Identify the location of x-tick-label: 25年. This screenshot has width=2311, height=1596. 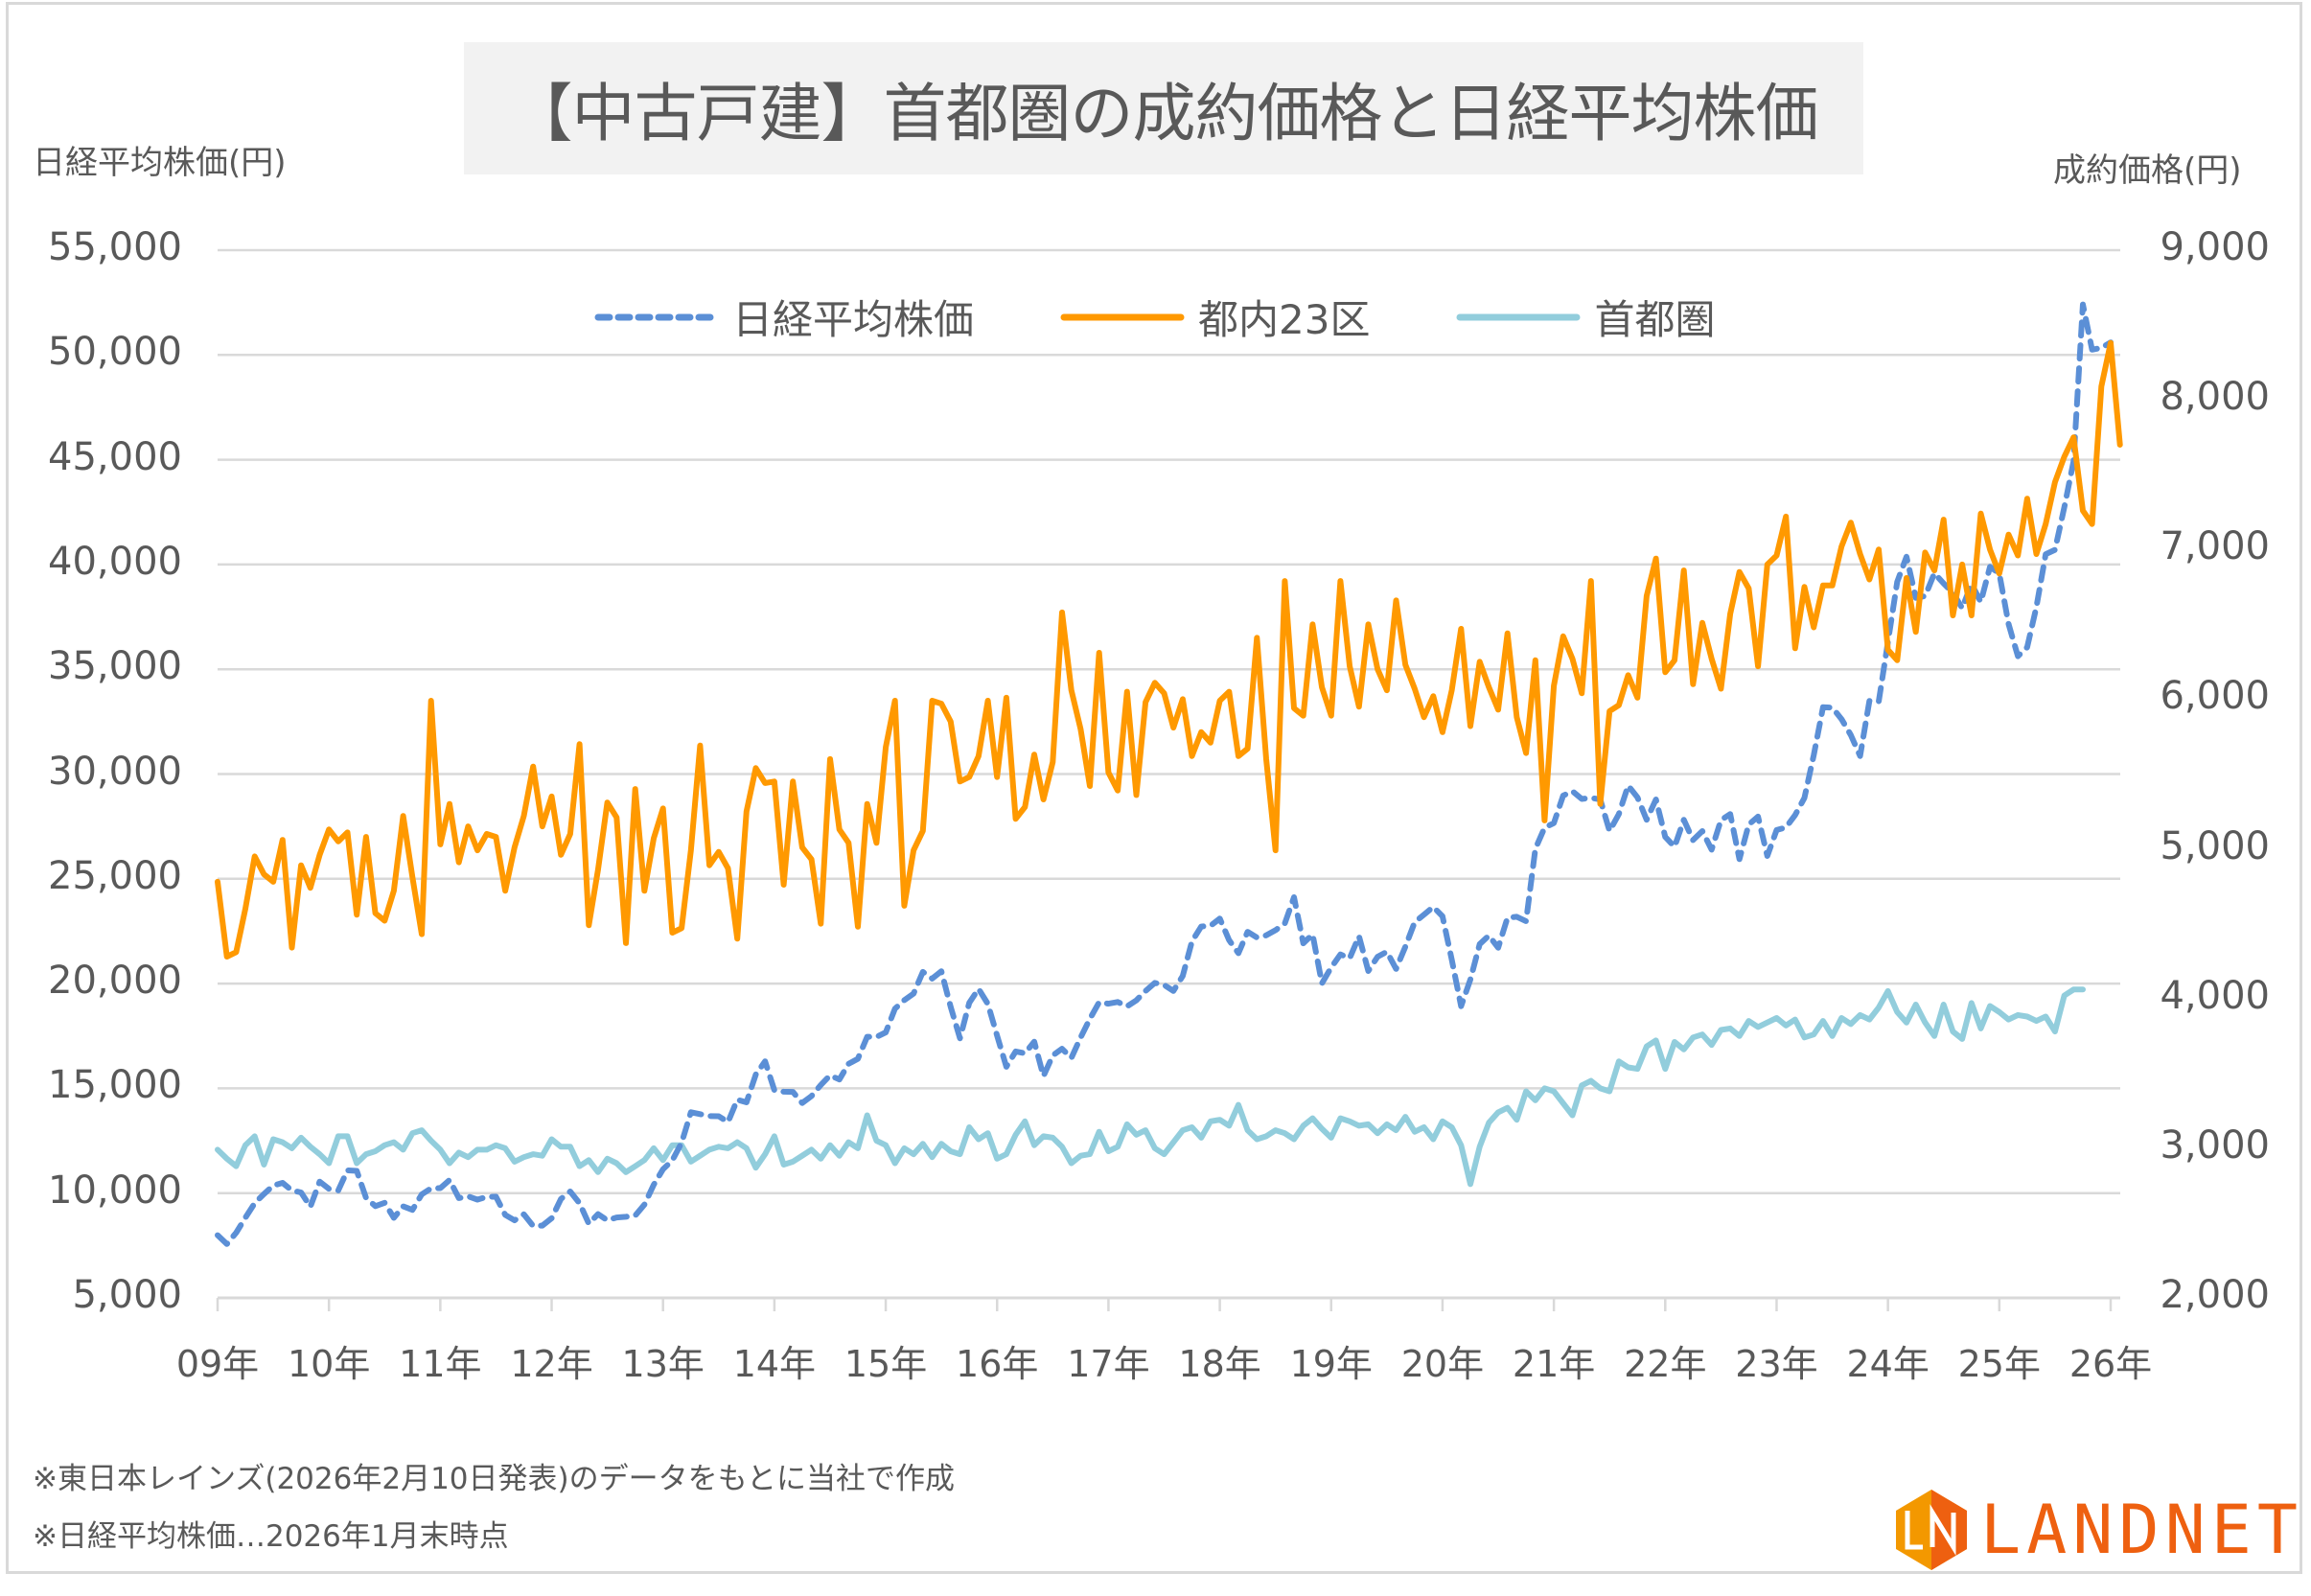
(1999, 1364).